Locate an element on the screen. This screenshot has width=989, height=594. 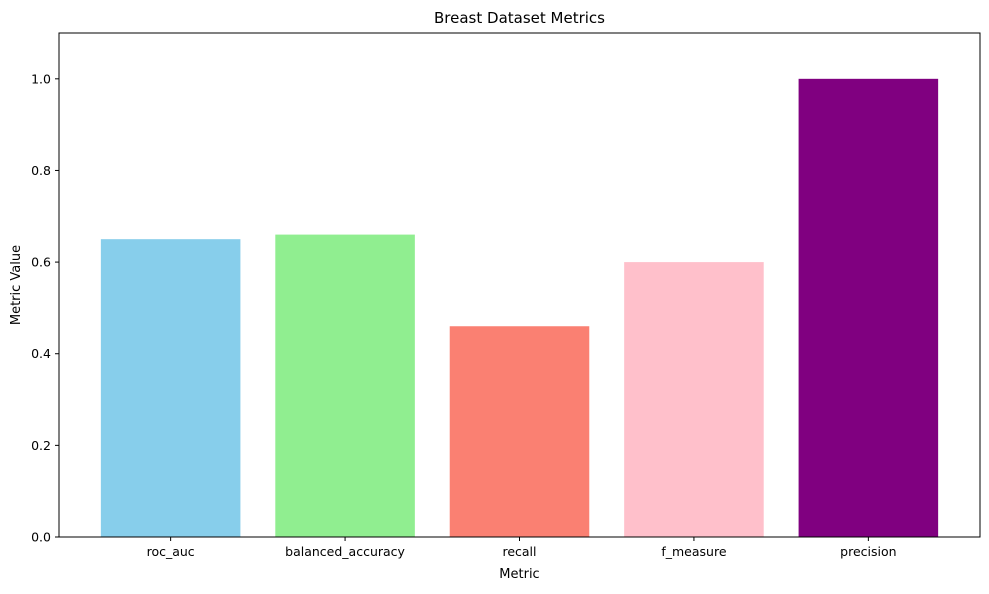
x-tick-label: recall is located at coordinates (519, 551).